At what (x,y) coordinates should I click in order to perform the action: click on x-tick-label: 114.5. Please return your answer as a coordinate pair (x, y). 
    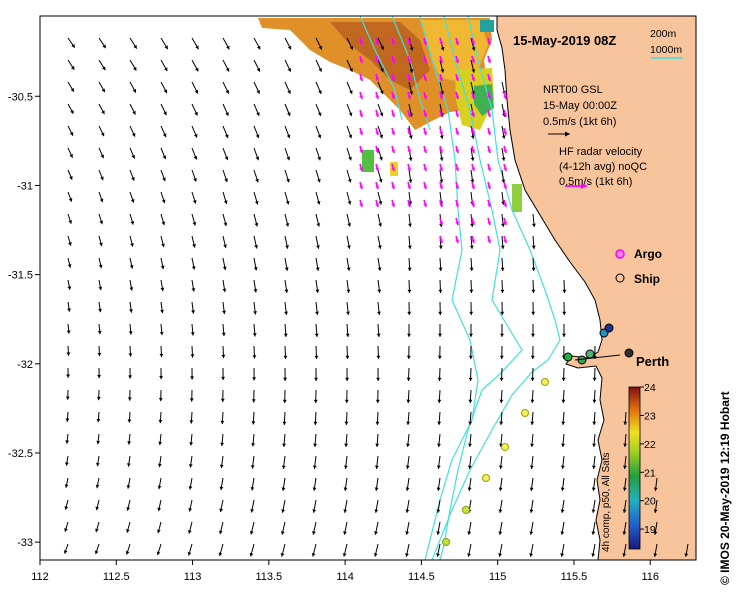
    Looking at the image, I should click on (421, 577).